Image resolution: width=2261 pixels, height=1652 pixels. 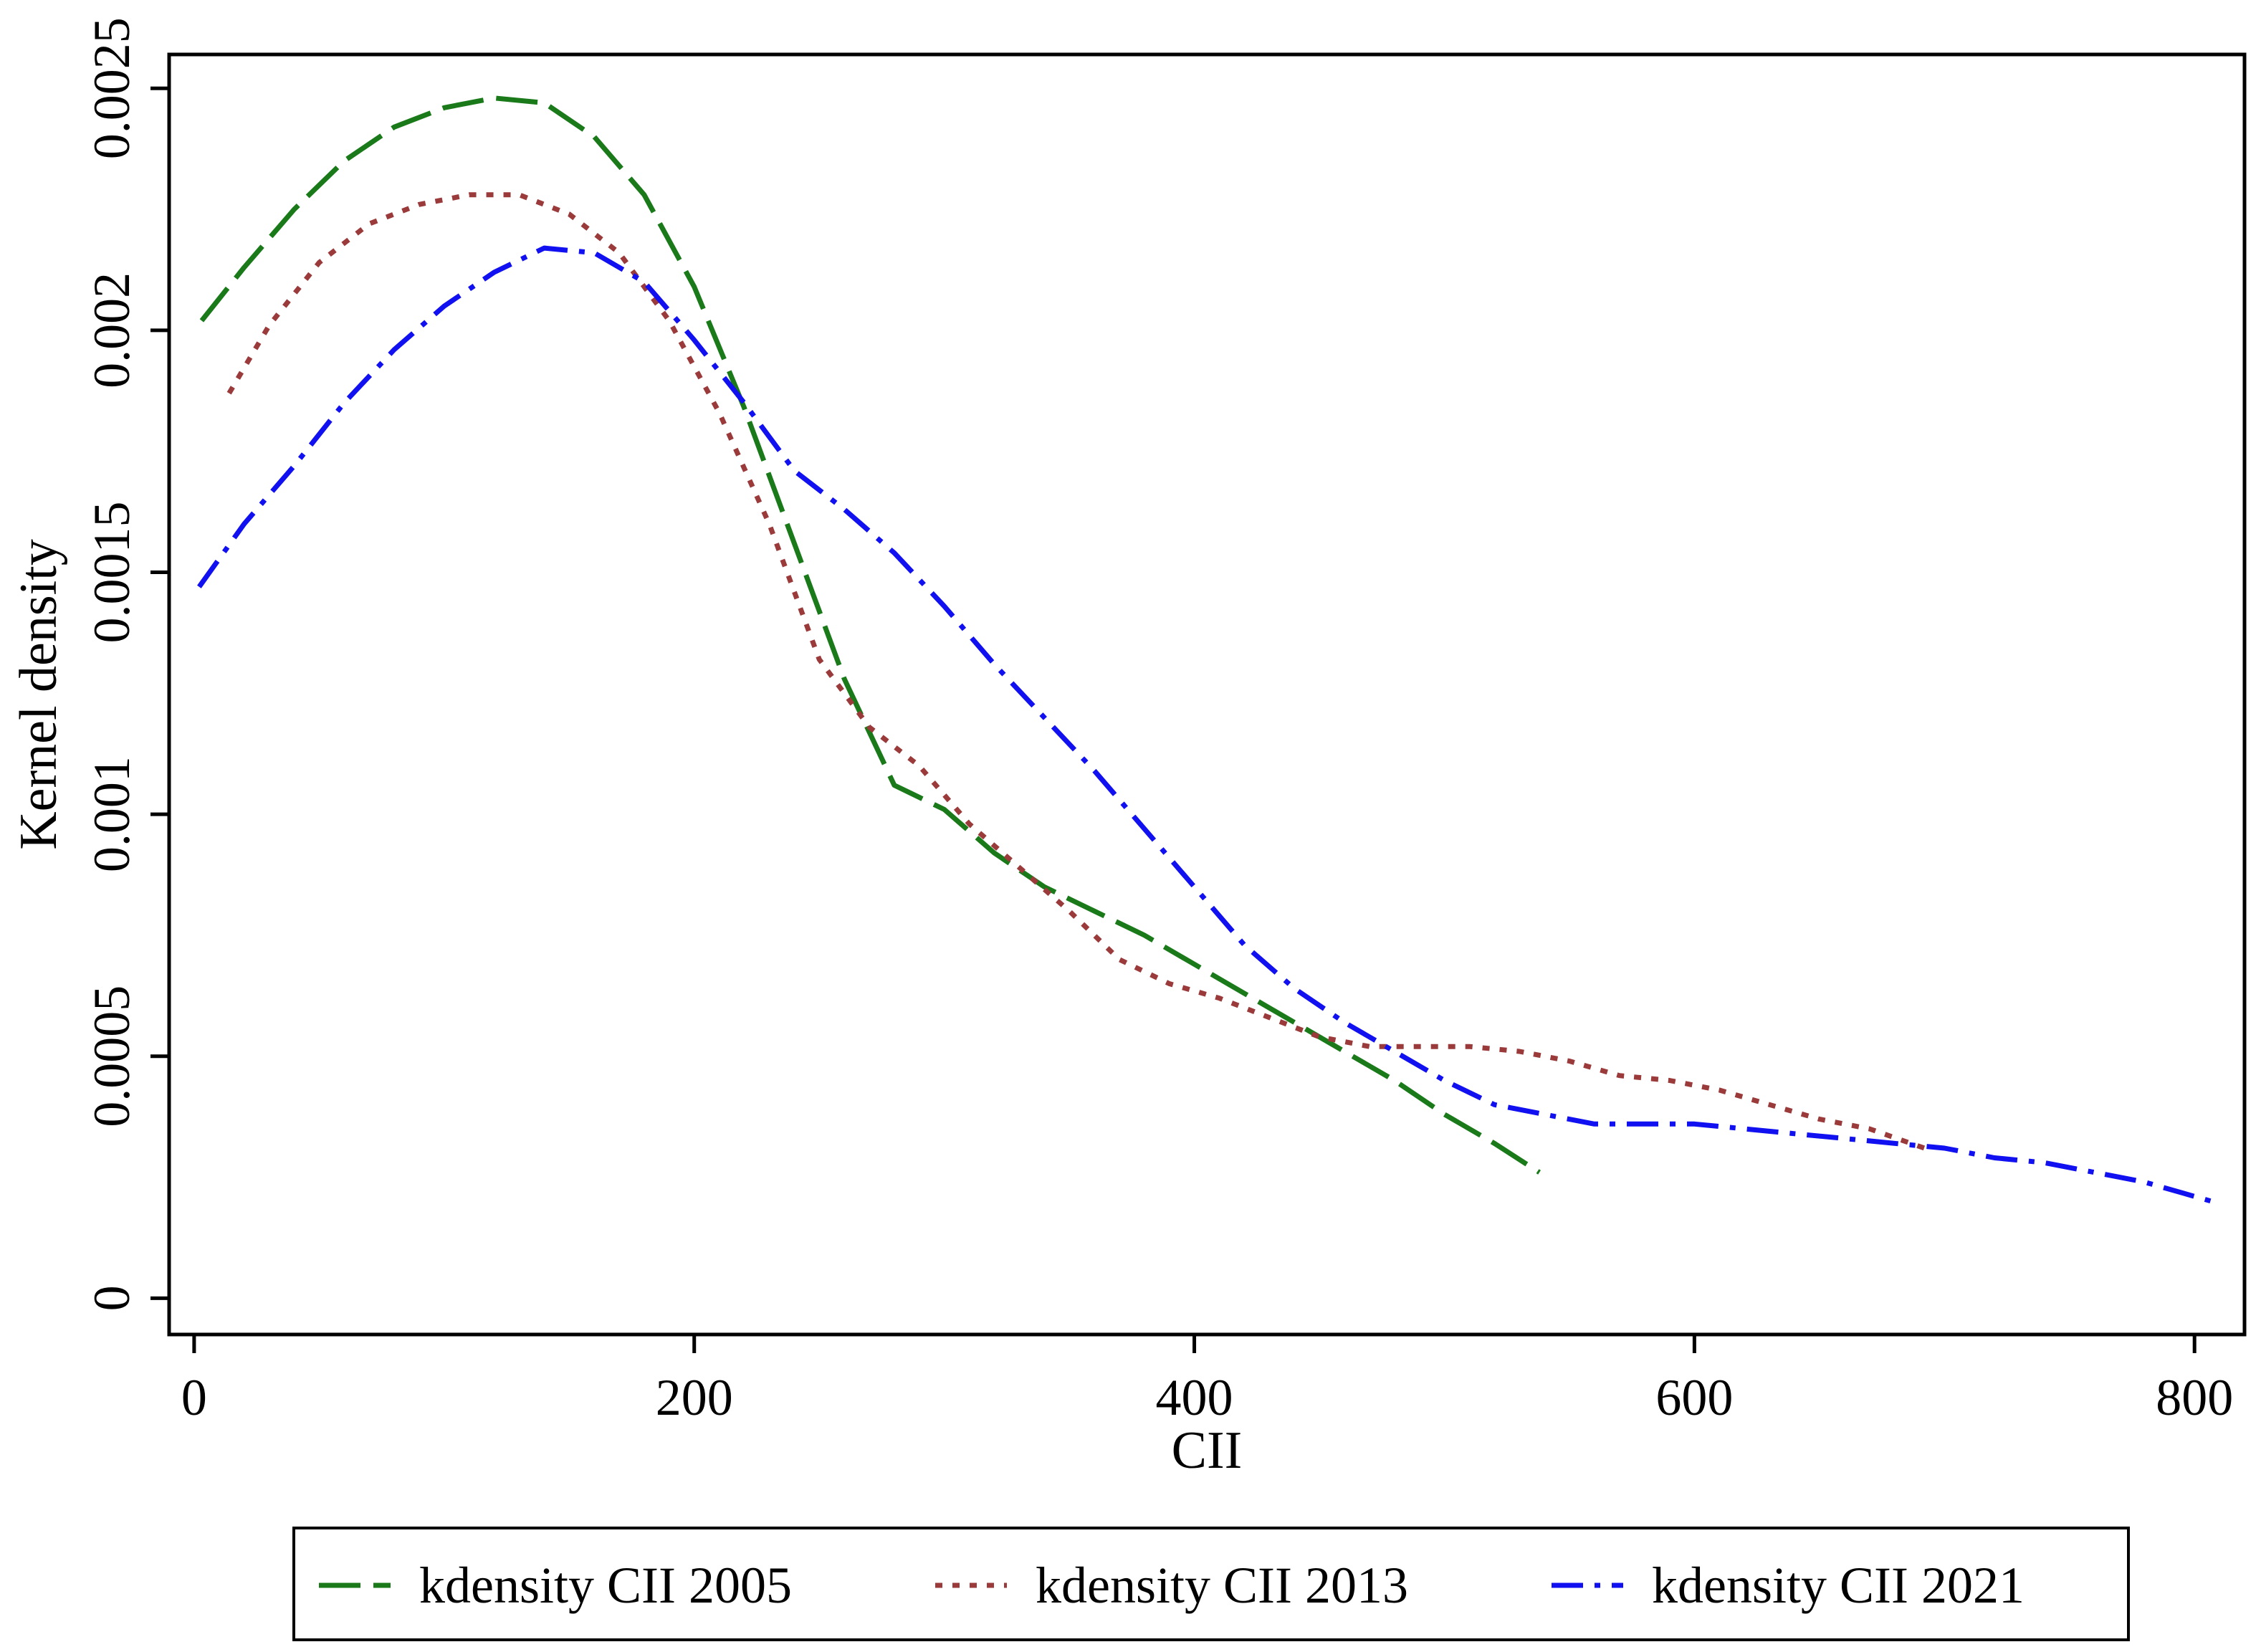 What do you see at coordinates (605, 1585) in the screenshot?
I see `legend-label-0: kdensity CII 2005` at bounding box center [605, 1585].